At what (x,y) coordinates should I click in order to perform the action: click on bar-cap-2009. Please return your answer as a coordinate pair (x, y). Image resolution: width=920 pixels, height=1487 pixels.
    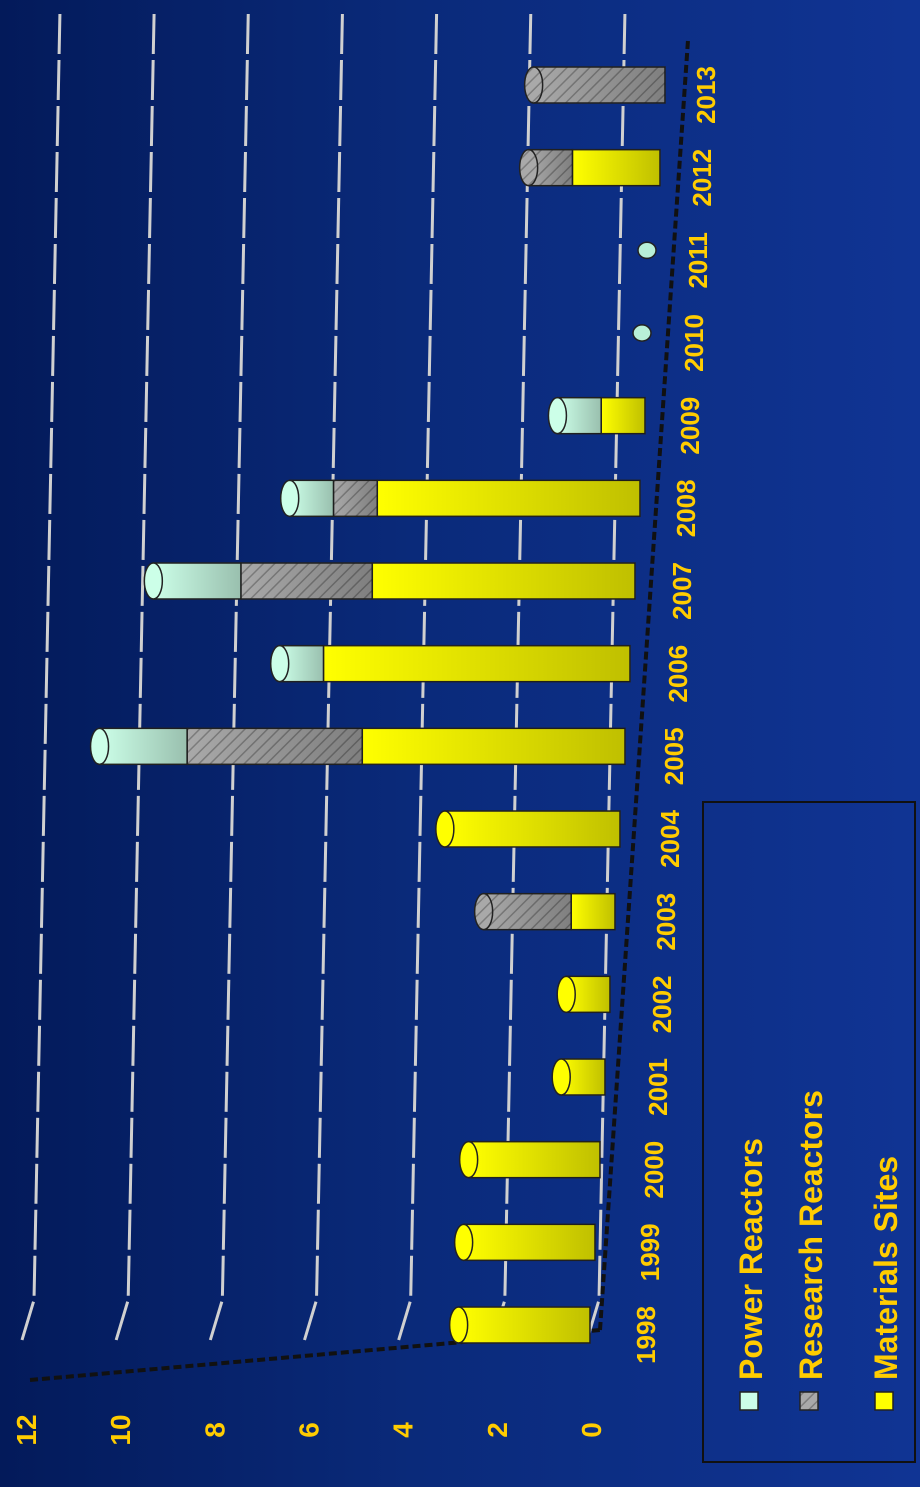
    Looking at the image, I should click on (557, 415).